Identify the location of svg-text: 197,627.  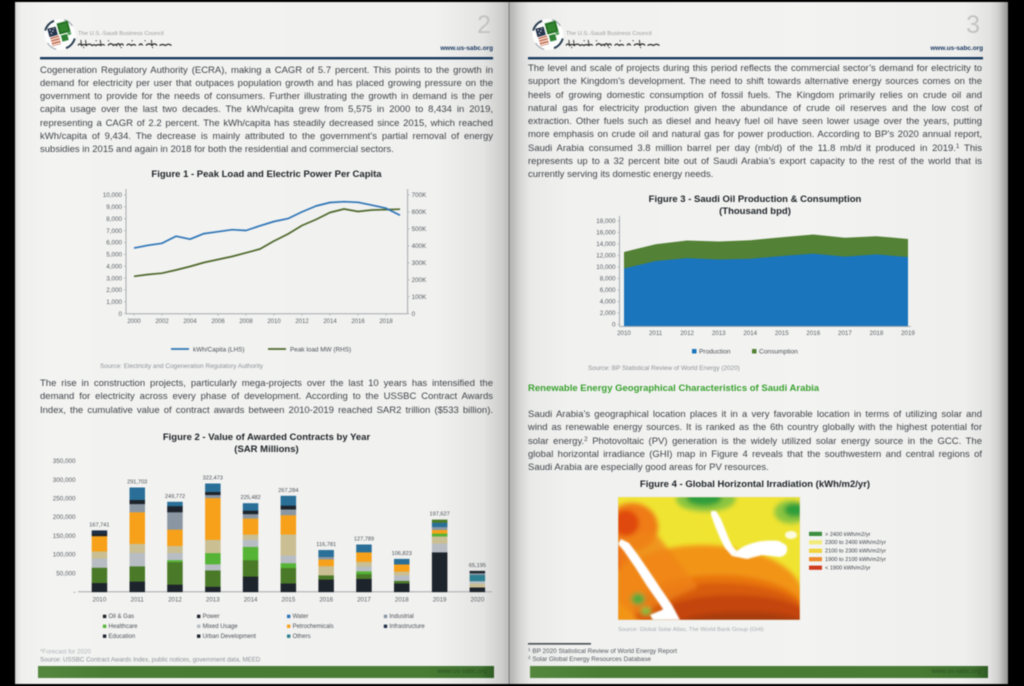
(439, 515).